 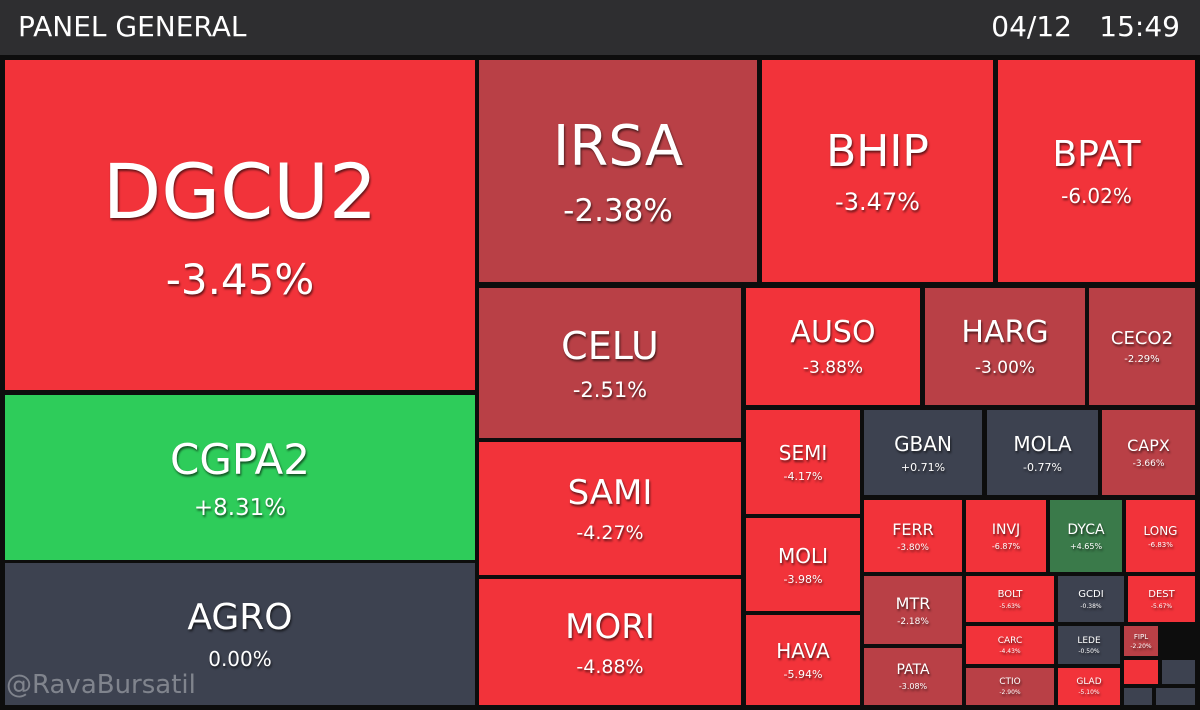 What do you see at coordinates (240, 659) in the screenshot?
I see `tile-change: 0.00%` at bounding box center [240, 659].